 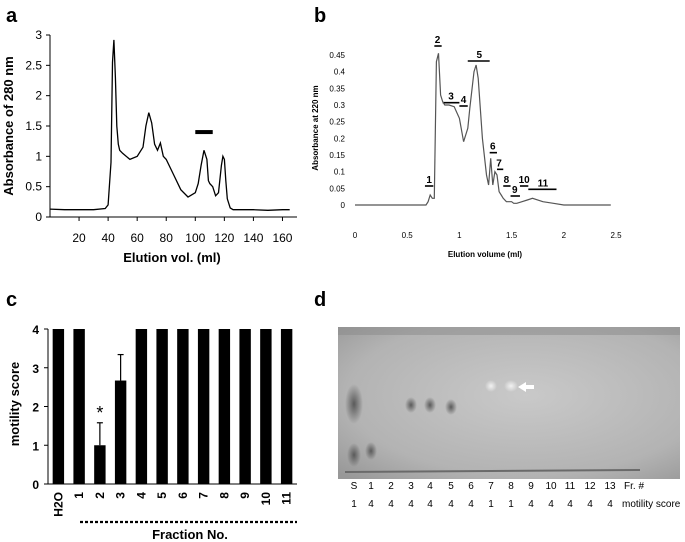 I want to click on gel-origin-line, so click(x=492, y=471).